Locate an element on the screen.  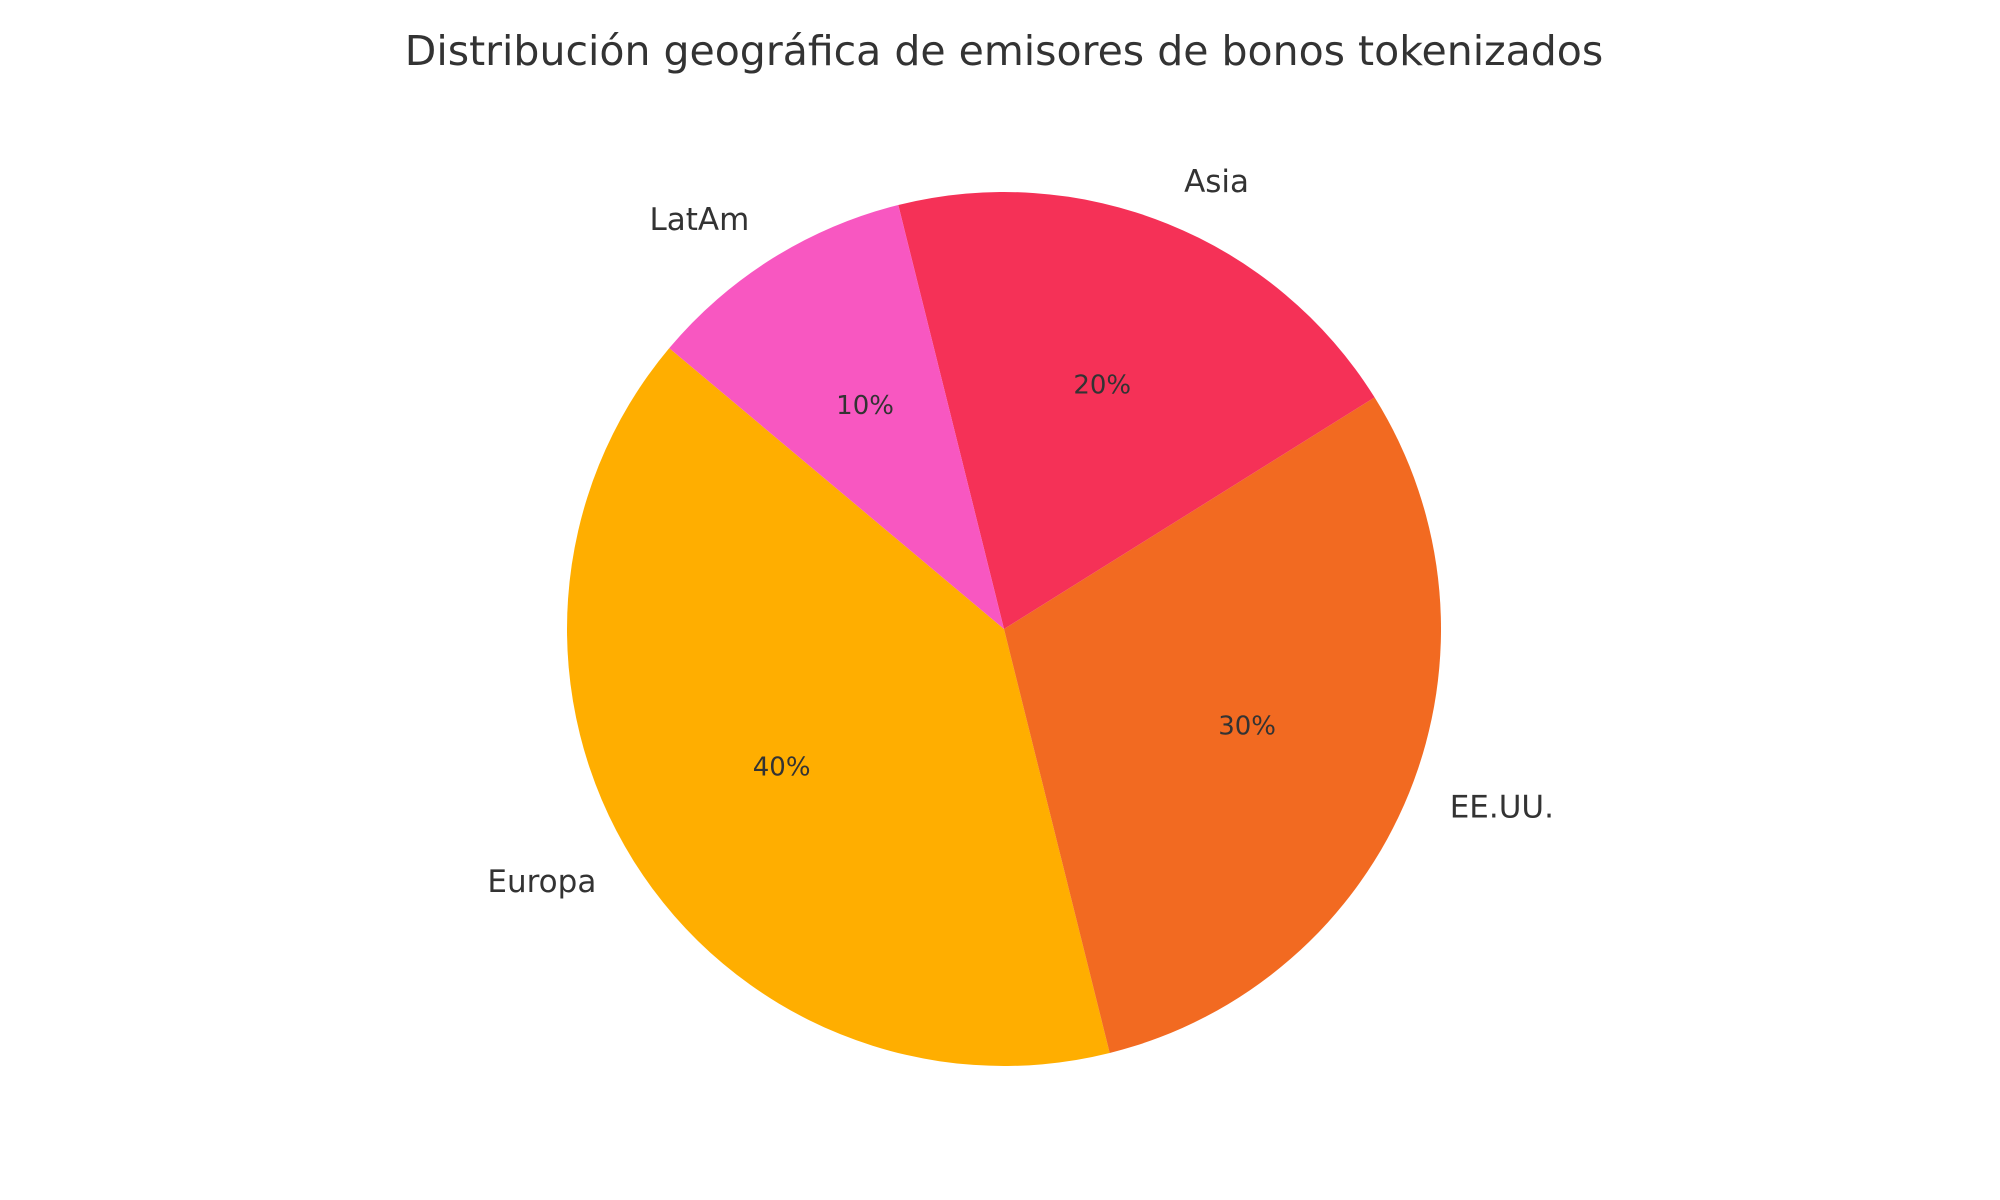
slice-pct-latam: 10% is located at coordinates (865, 406).